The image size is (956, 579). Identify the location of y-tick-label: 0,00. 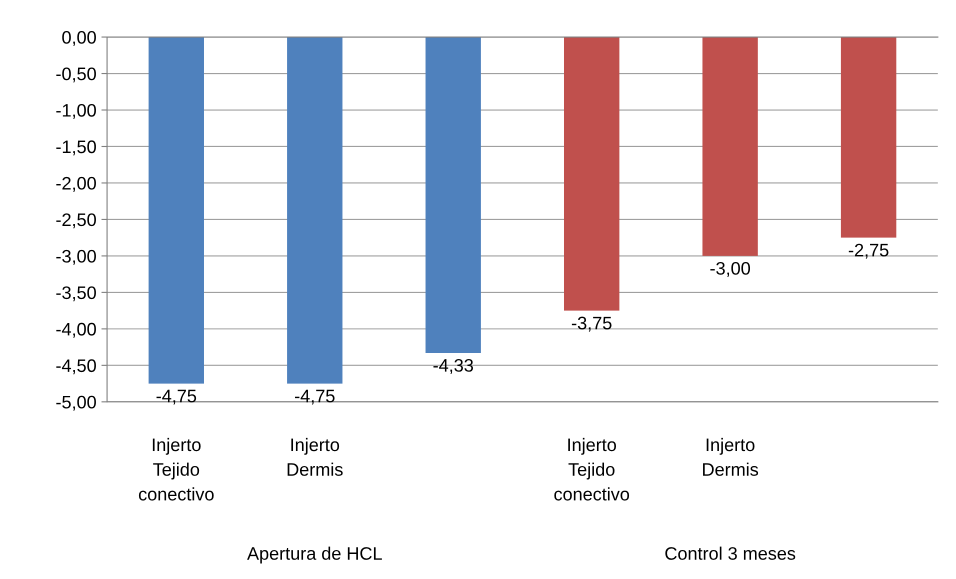
(79, 38).